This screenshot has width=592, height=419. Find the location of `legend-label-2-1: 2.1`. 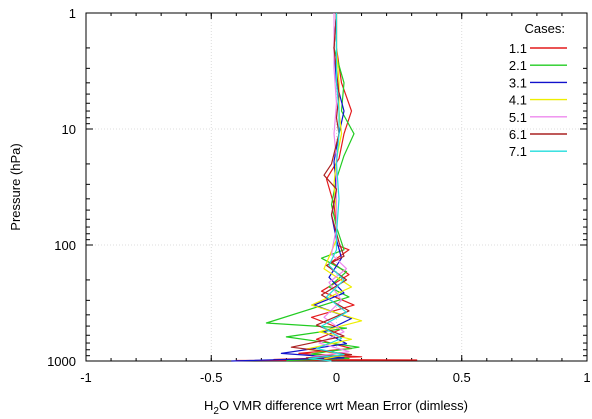

legend-label-2-1: 2.1 is located at coordinates (518, 65).